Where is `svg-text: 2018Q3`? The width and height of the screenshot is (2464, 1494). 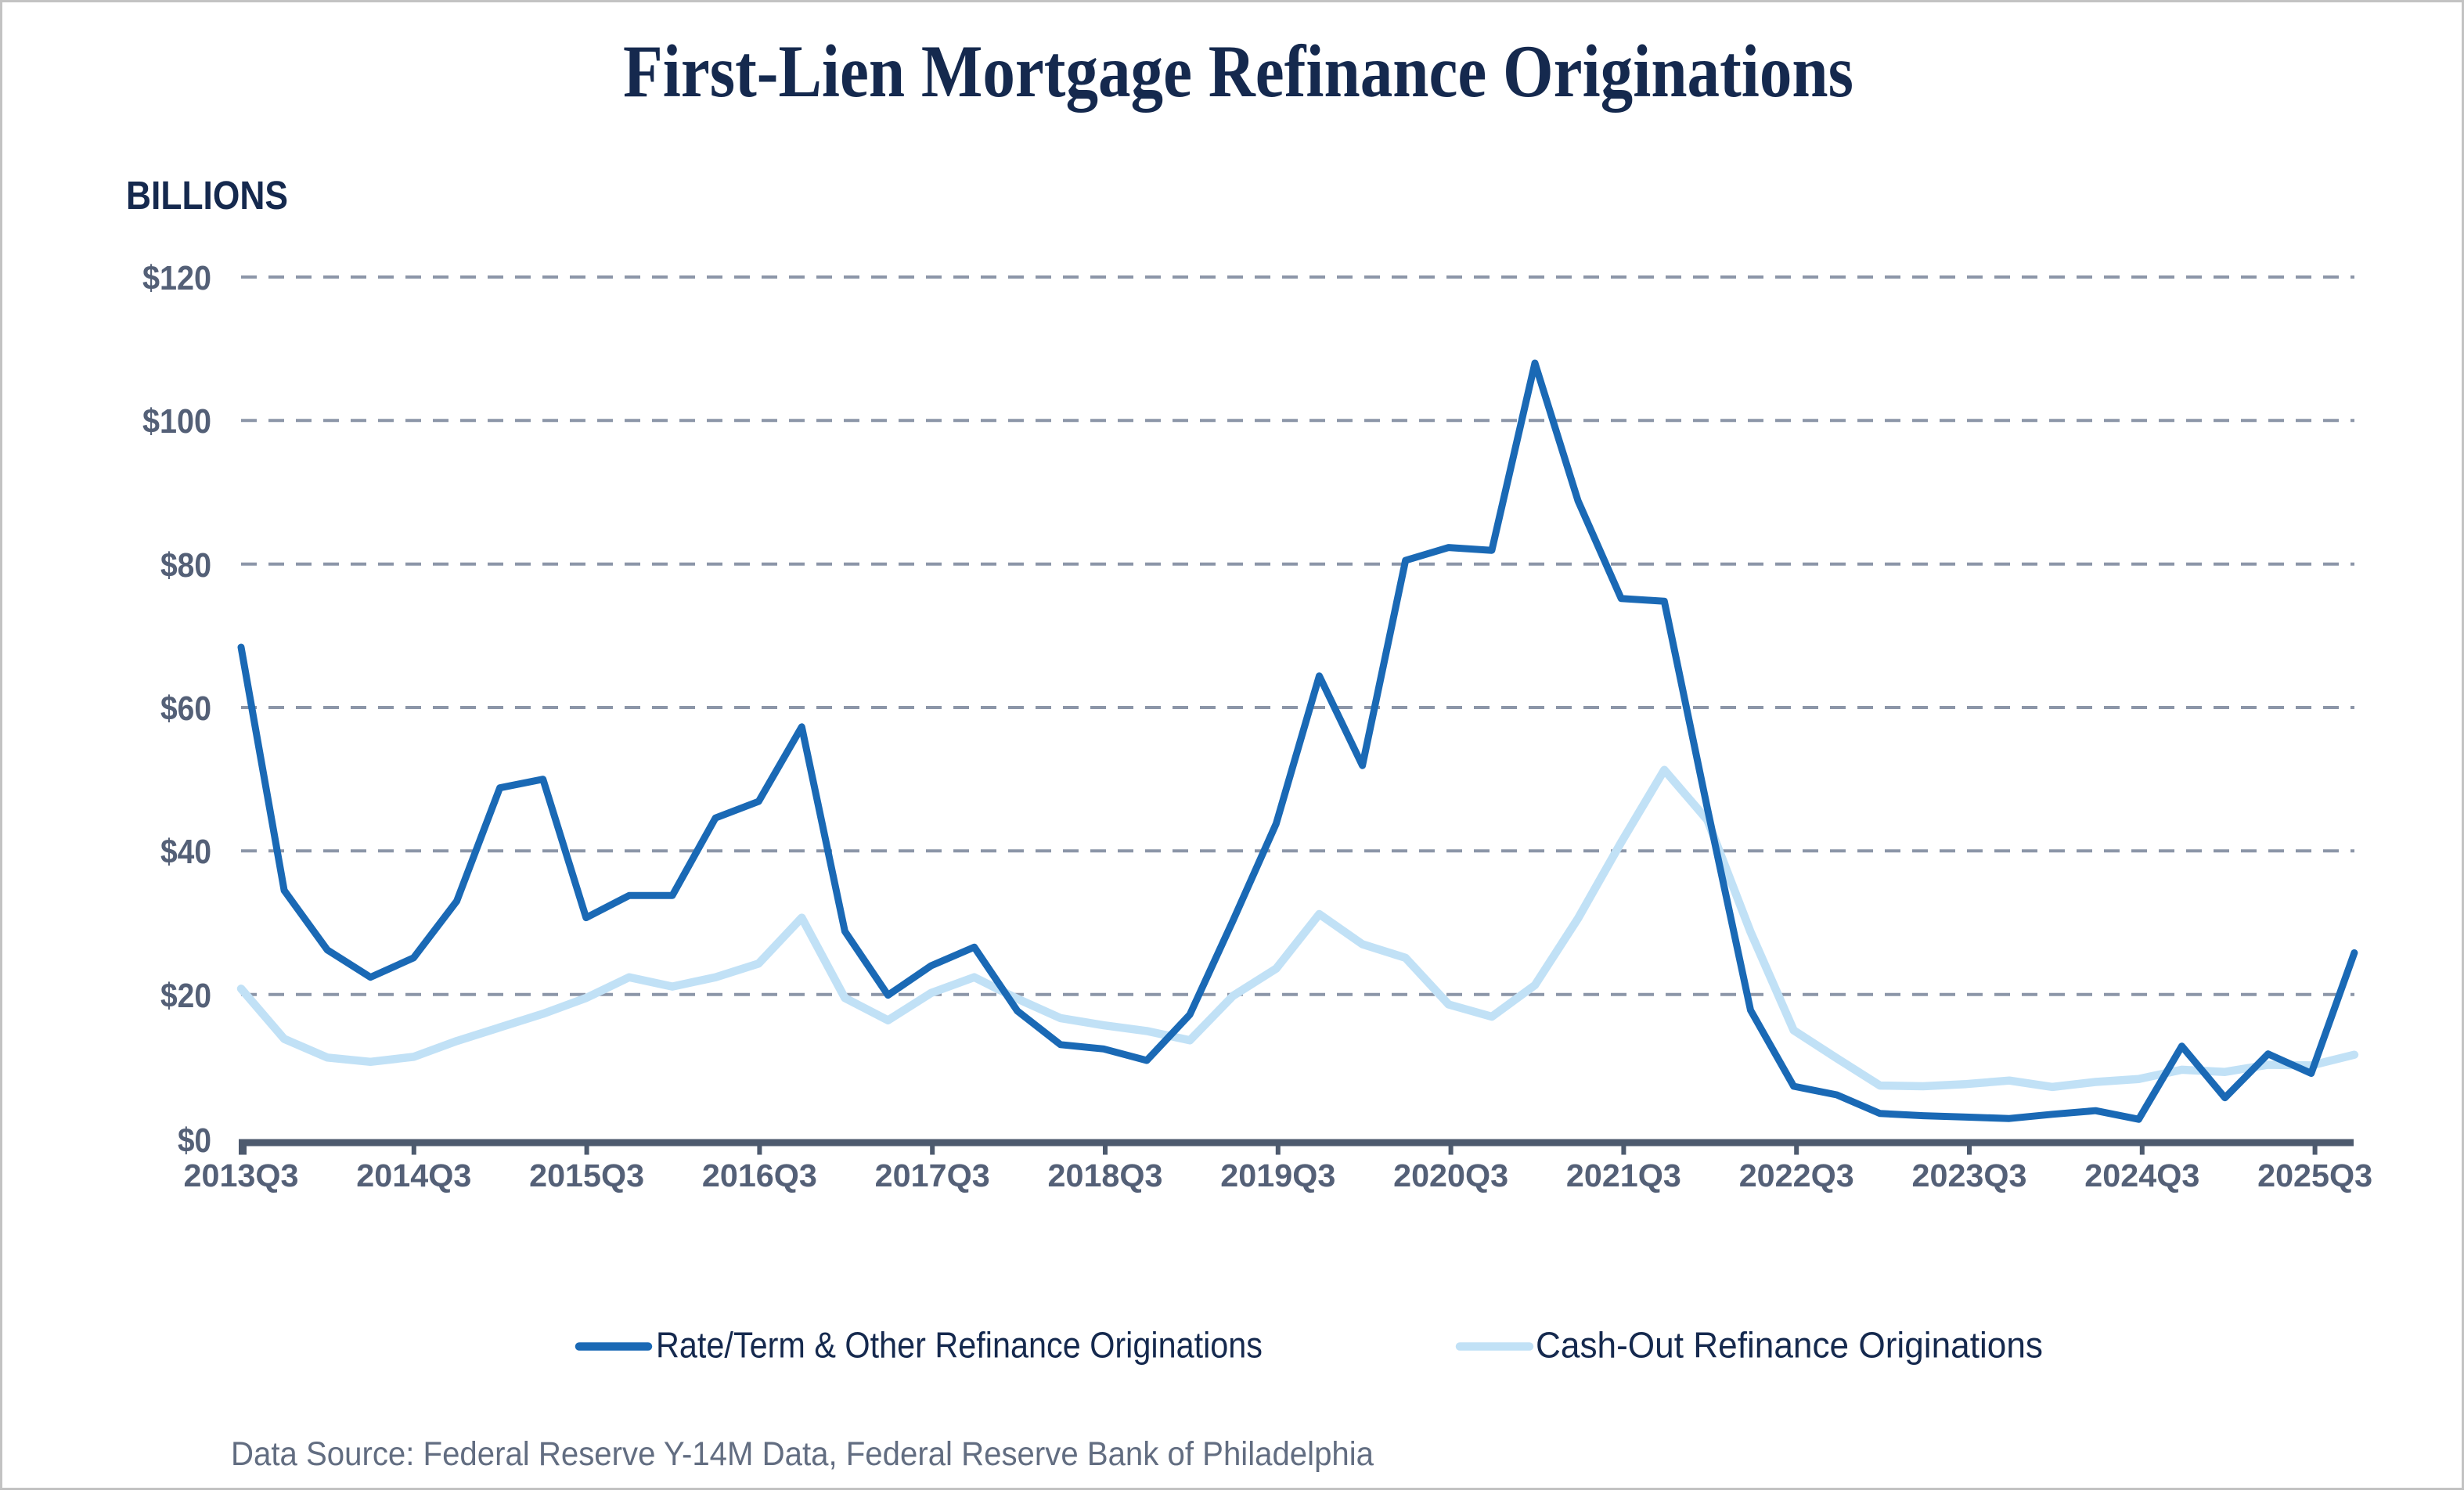
svg-text: 2018Q3 is located at coordinates (1106, 1175).